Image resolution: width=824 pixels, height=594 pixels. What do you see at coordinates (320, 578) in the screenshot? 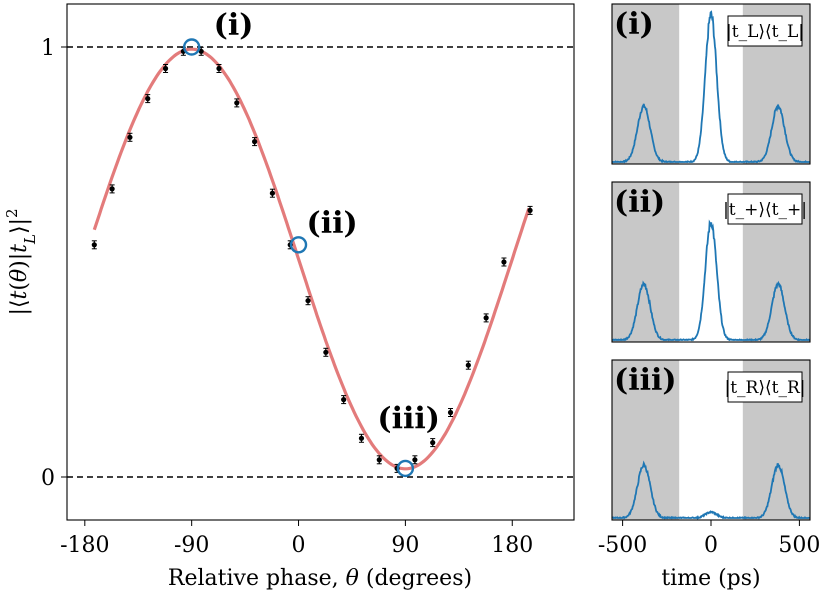
I see `main-x-axis-label: Relative phase, θ (degrees)` at bounding box center [320, 578].